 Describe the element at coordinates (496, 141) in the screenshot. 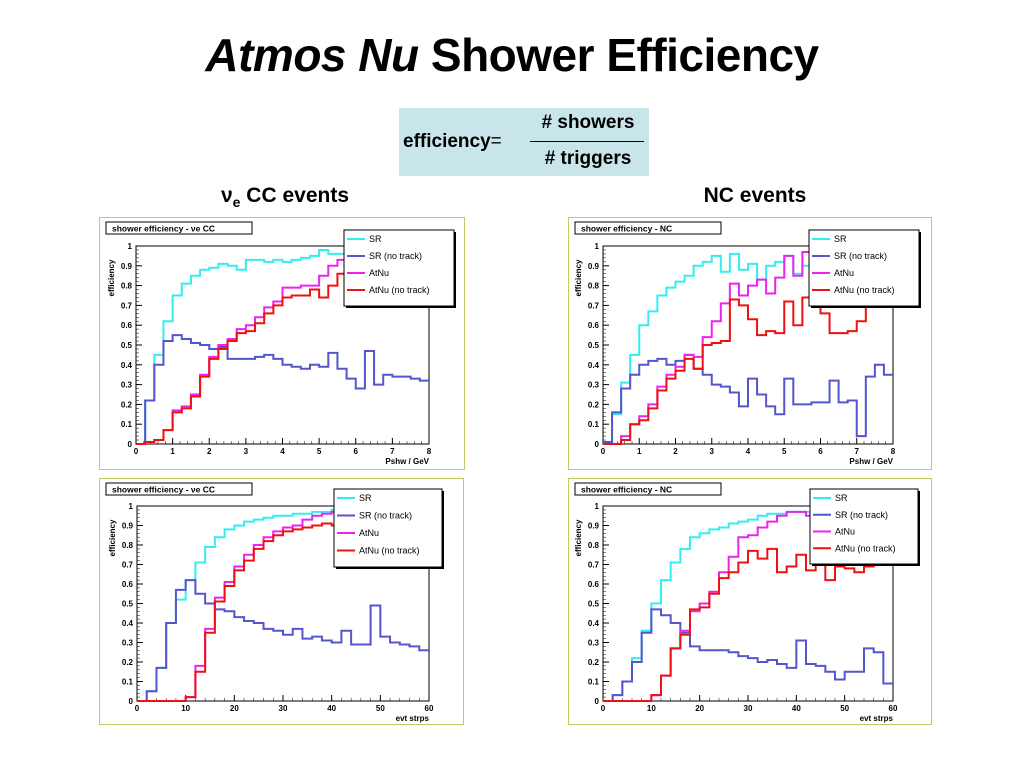

I see `formula-equals: =` at that location.